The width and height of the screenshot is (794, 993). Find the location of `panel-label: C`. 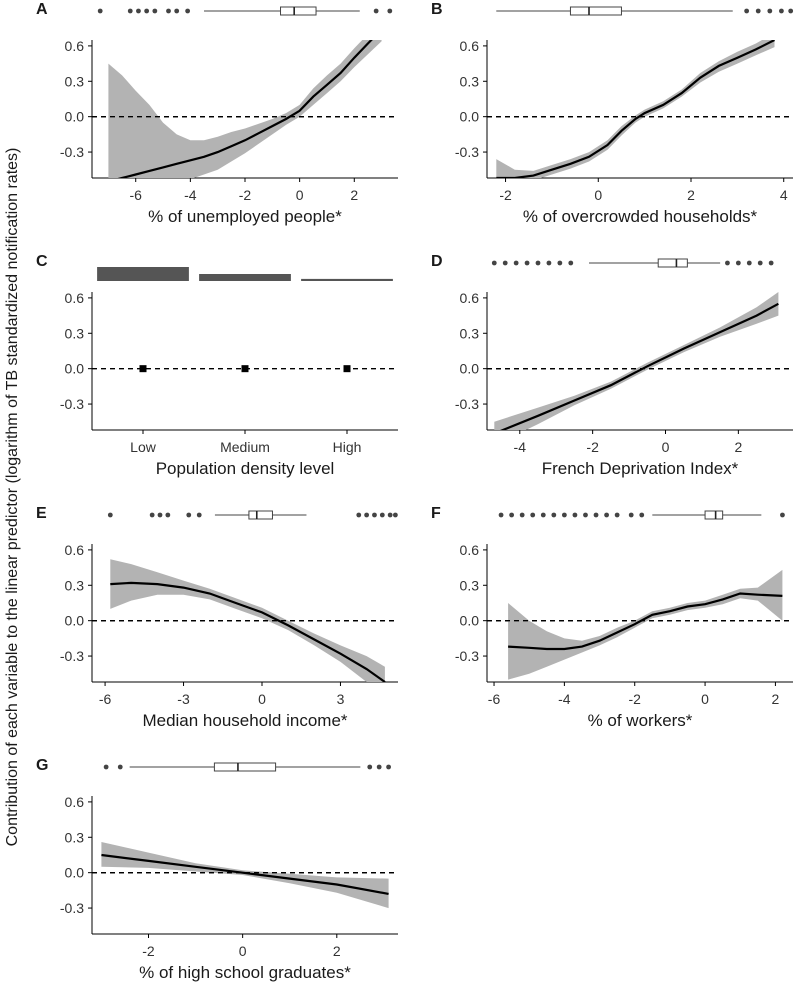

panel-label: C is located at coordinates (42, 261).